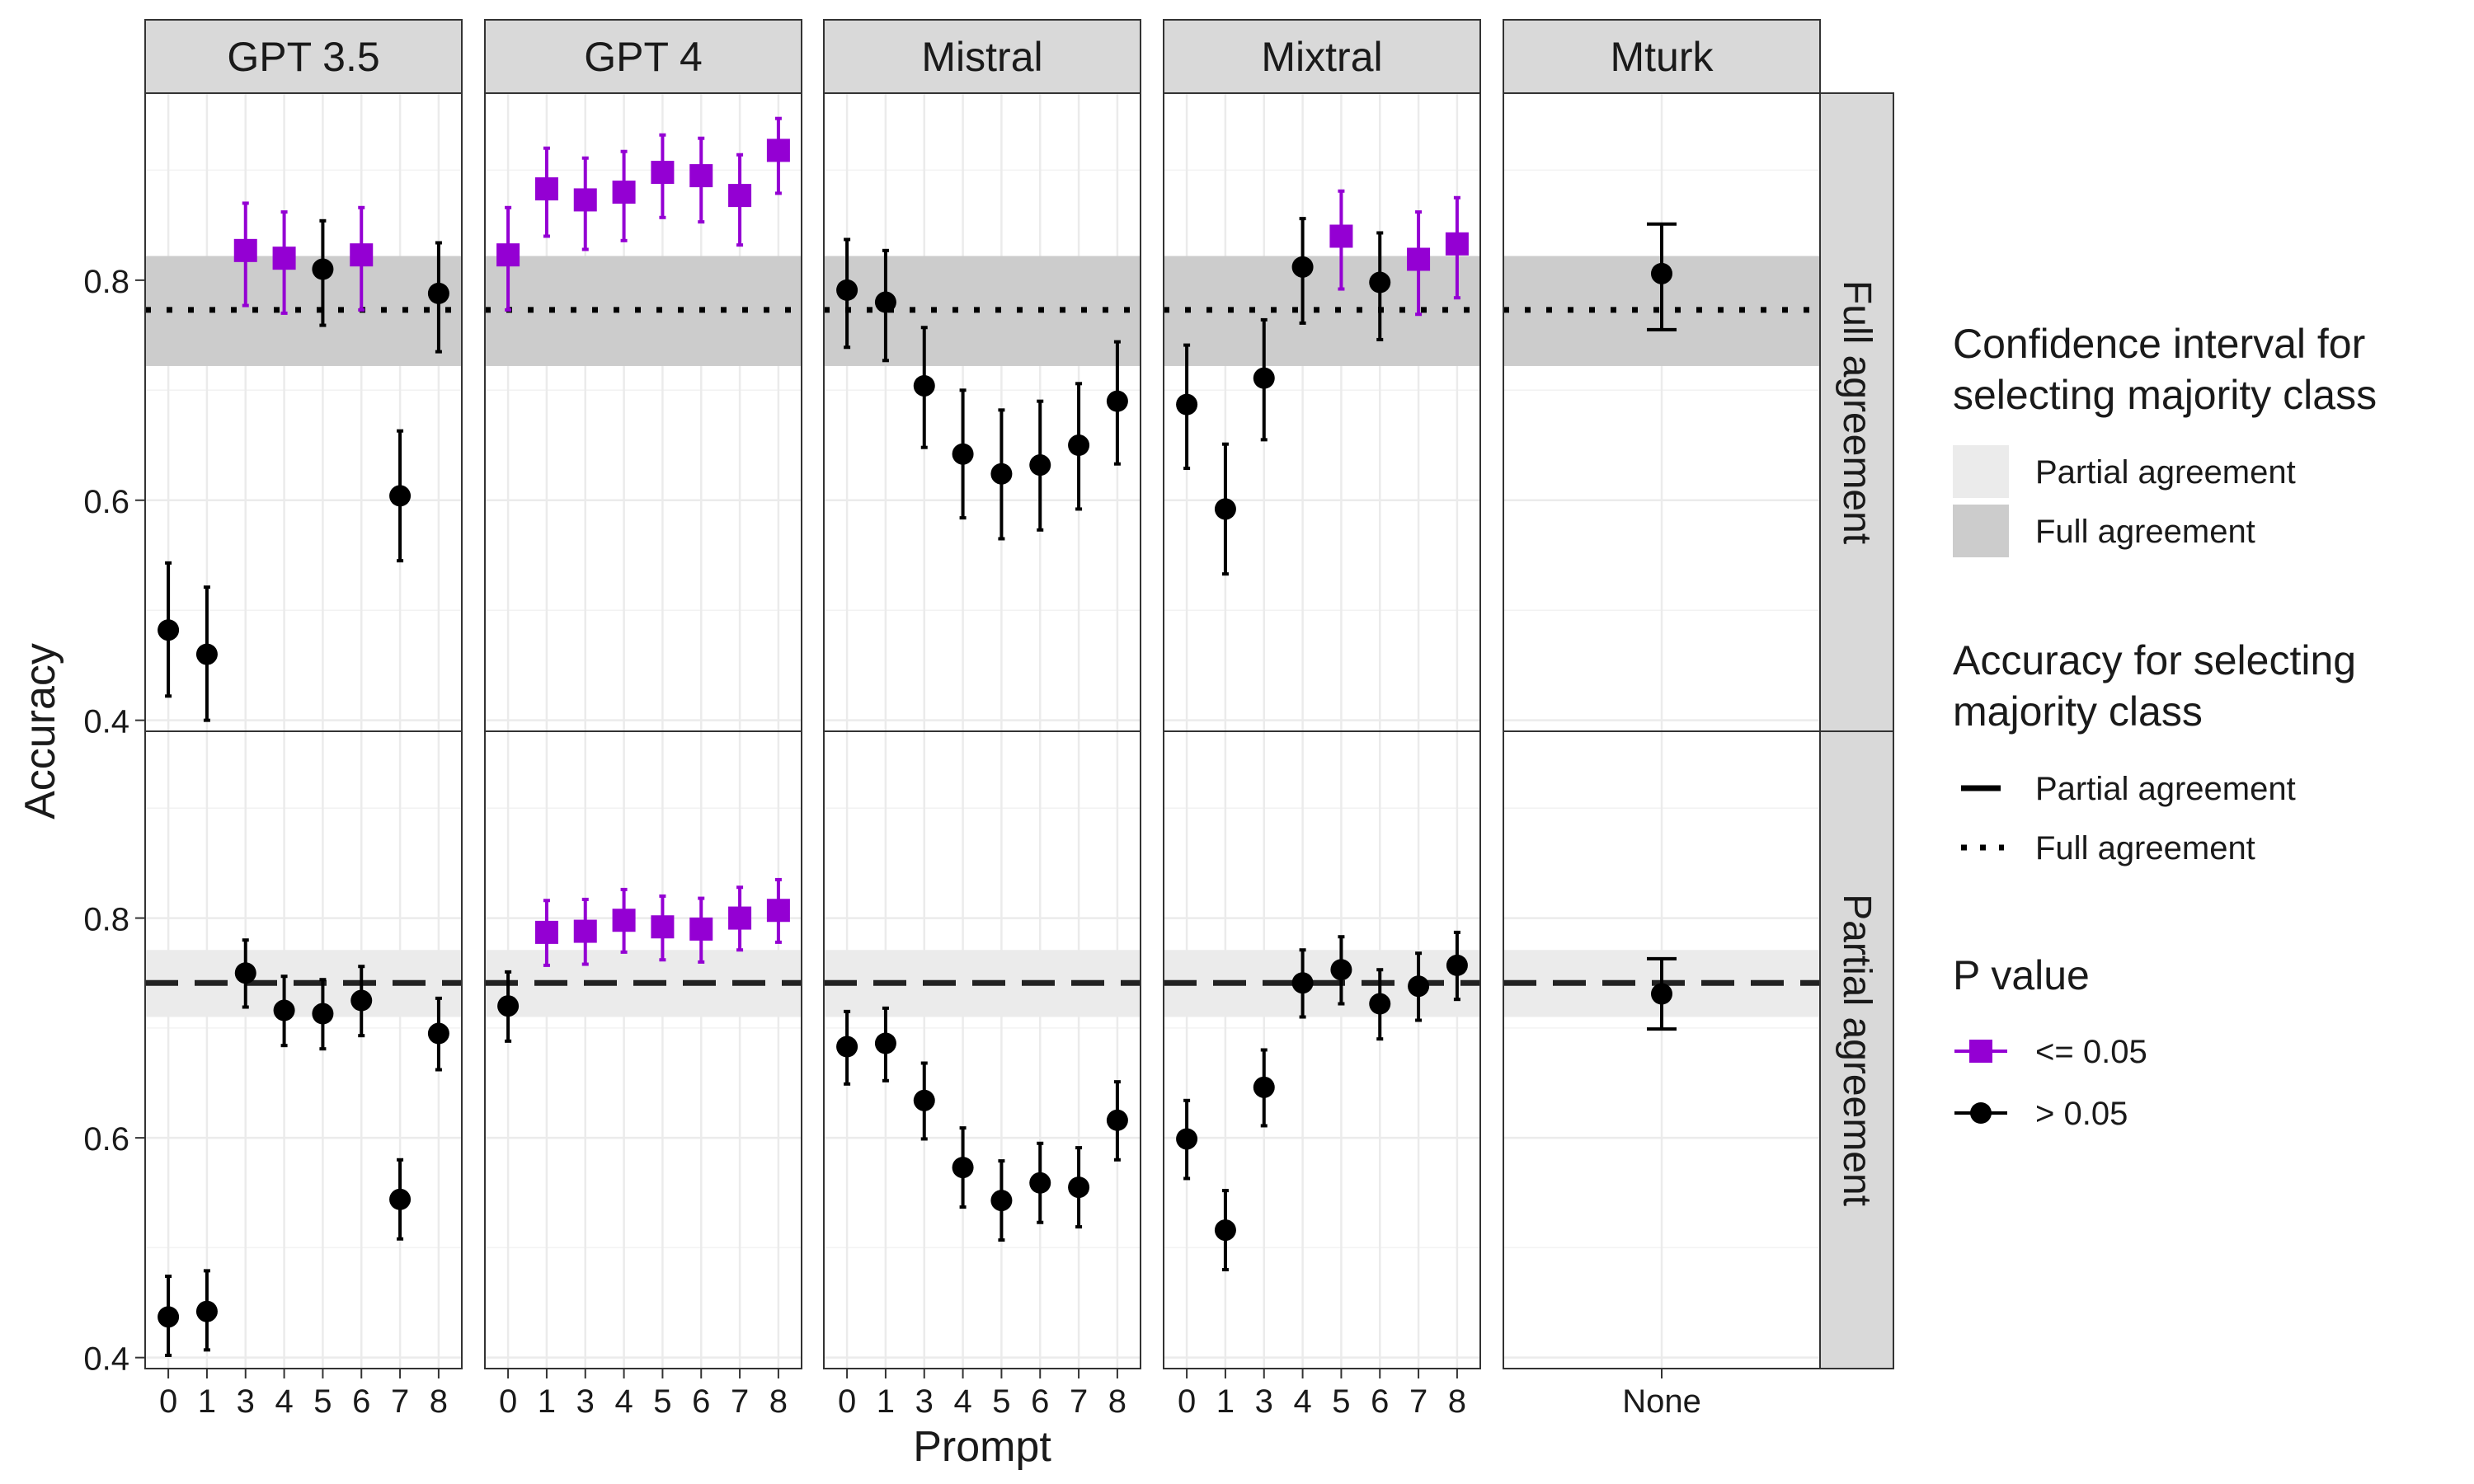  What do you see at coordinates (1322, 311) in the screenshot?
I see `confidence-band` at bounding box center [1322, 311].